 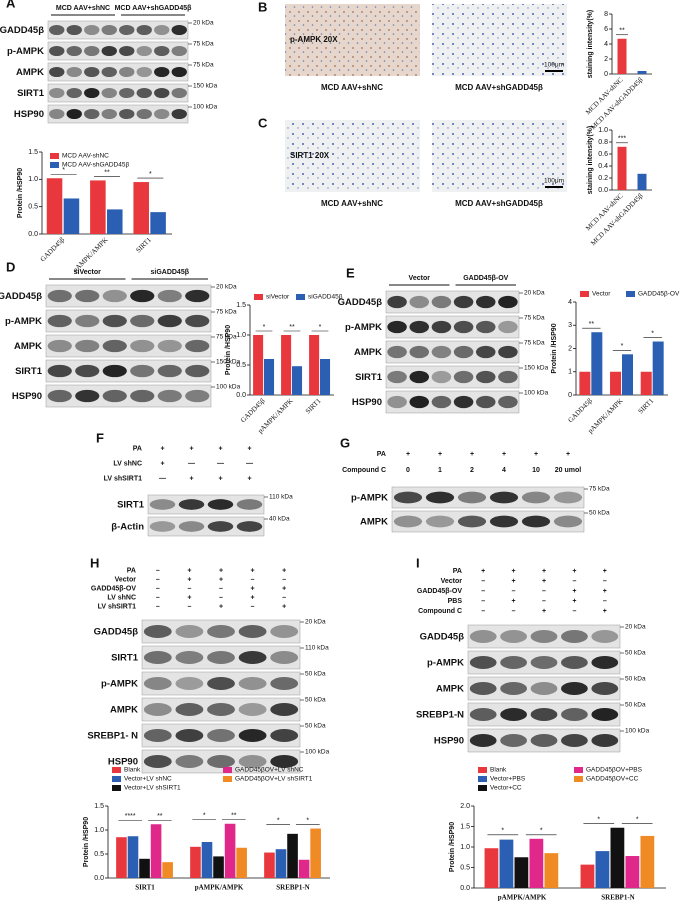 What do you see at coordinates (622, 139) in the screenshot?
I see `significance: ***` at bounding box center [622, 139].